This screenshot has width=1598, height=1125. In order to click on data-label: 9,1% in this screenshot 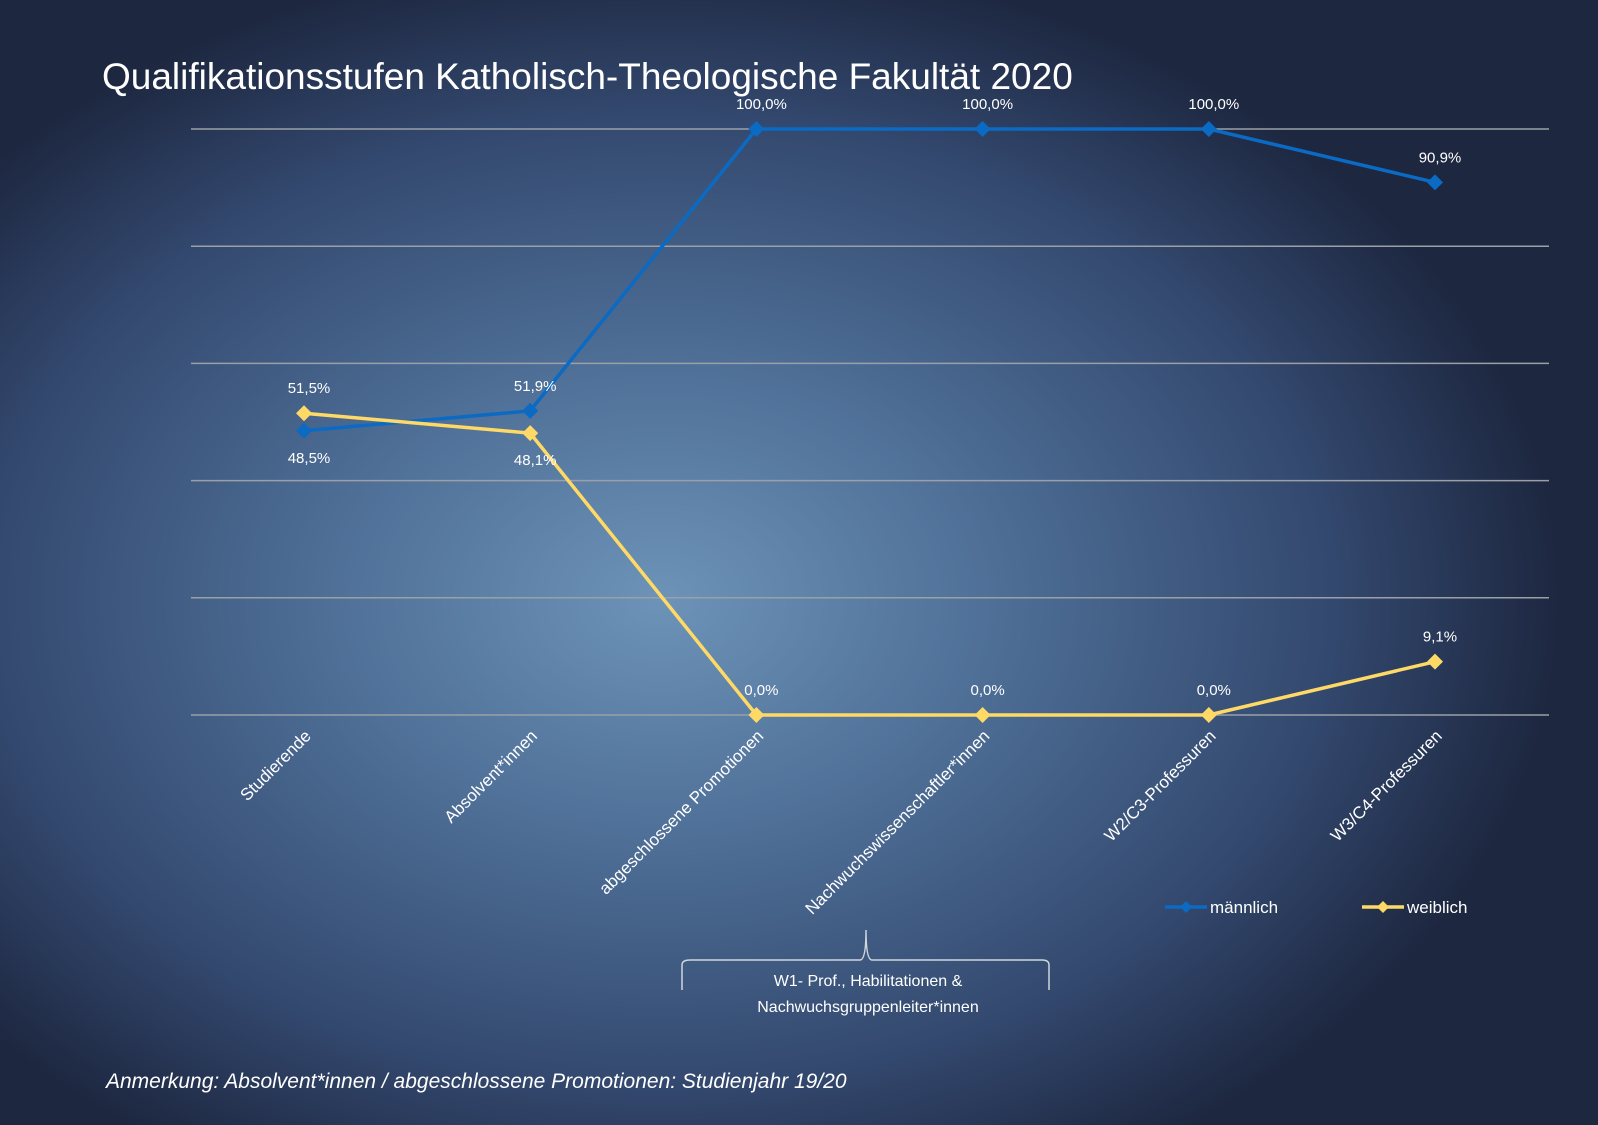, I will do `click(1440, 637)`.